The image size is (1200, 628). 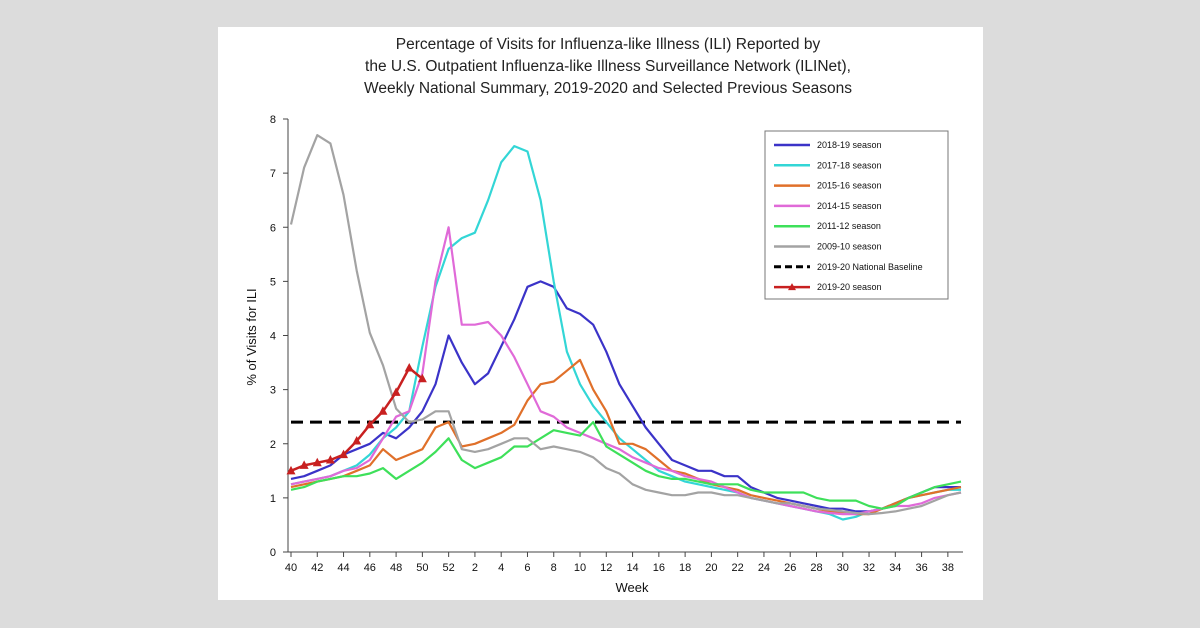 What do you see at coordinates (527, 568) in the screenshot?
I see `x-tick-label: 6` at bounding box center [527, 568].